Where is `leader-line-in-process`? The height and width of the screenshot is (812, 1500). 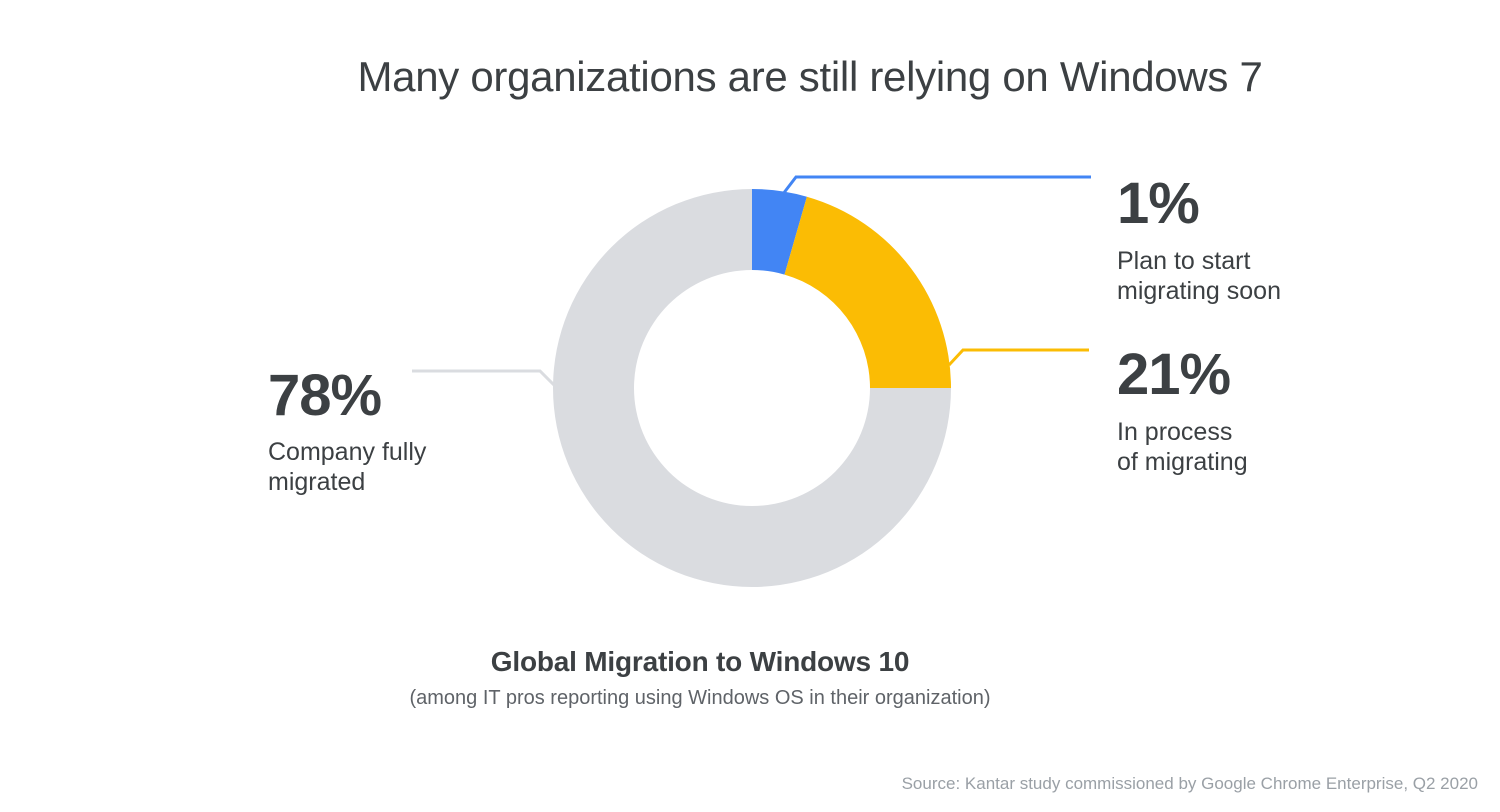
leader-line-in-process is located at coordinates (1018, 357).